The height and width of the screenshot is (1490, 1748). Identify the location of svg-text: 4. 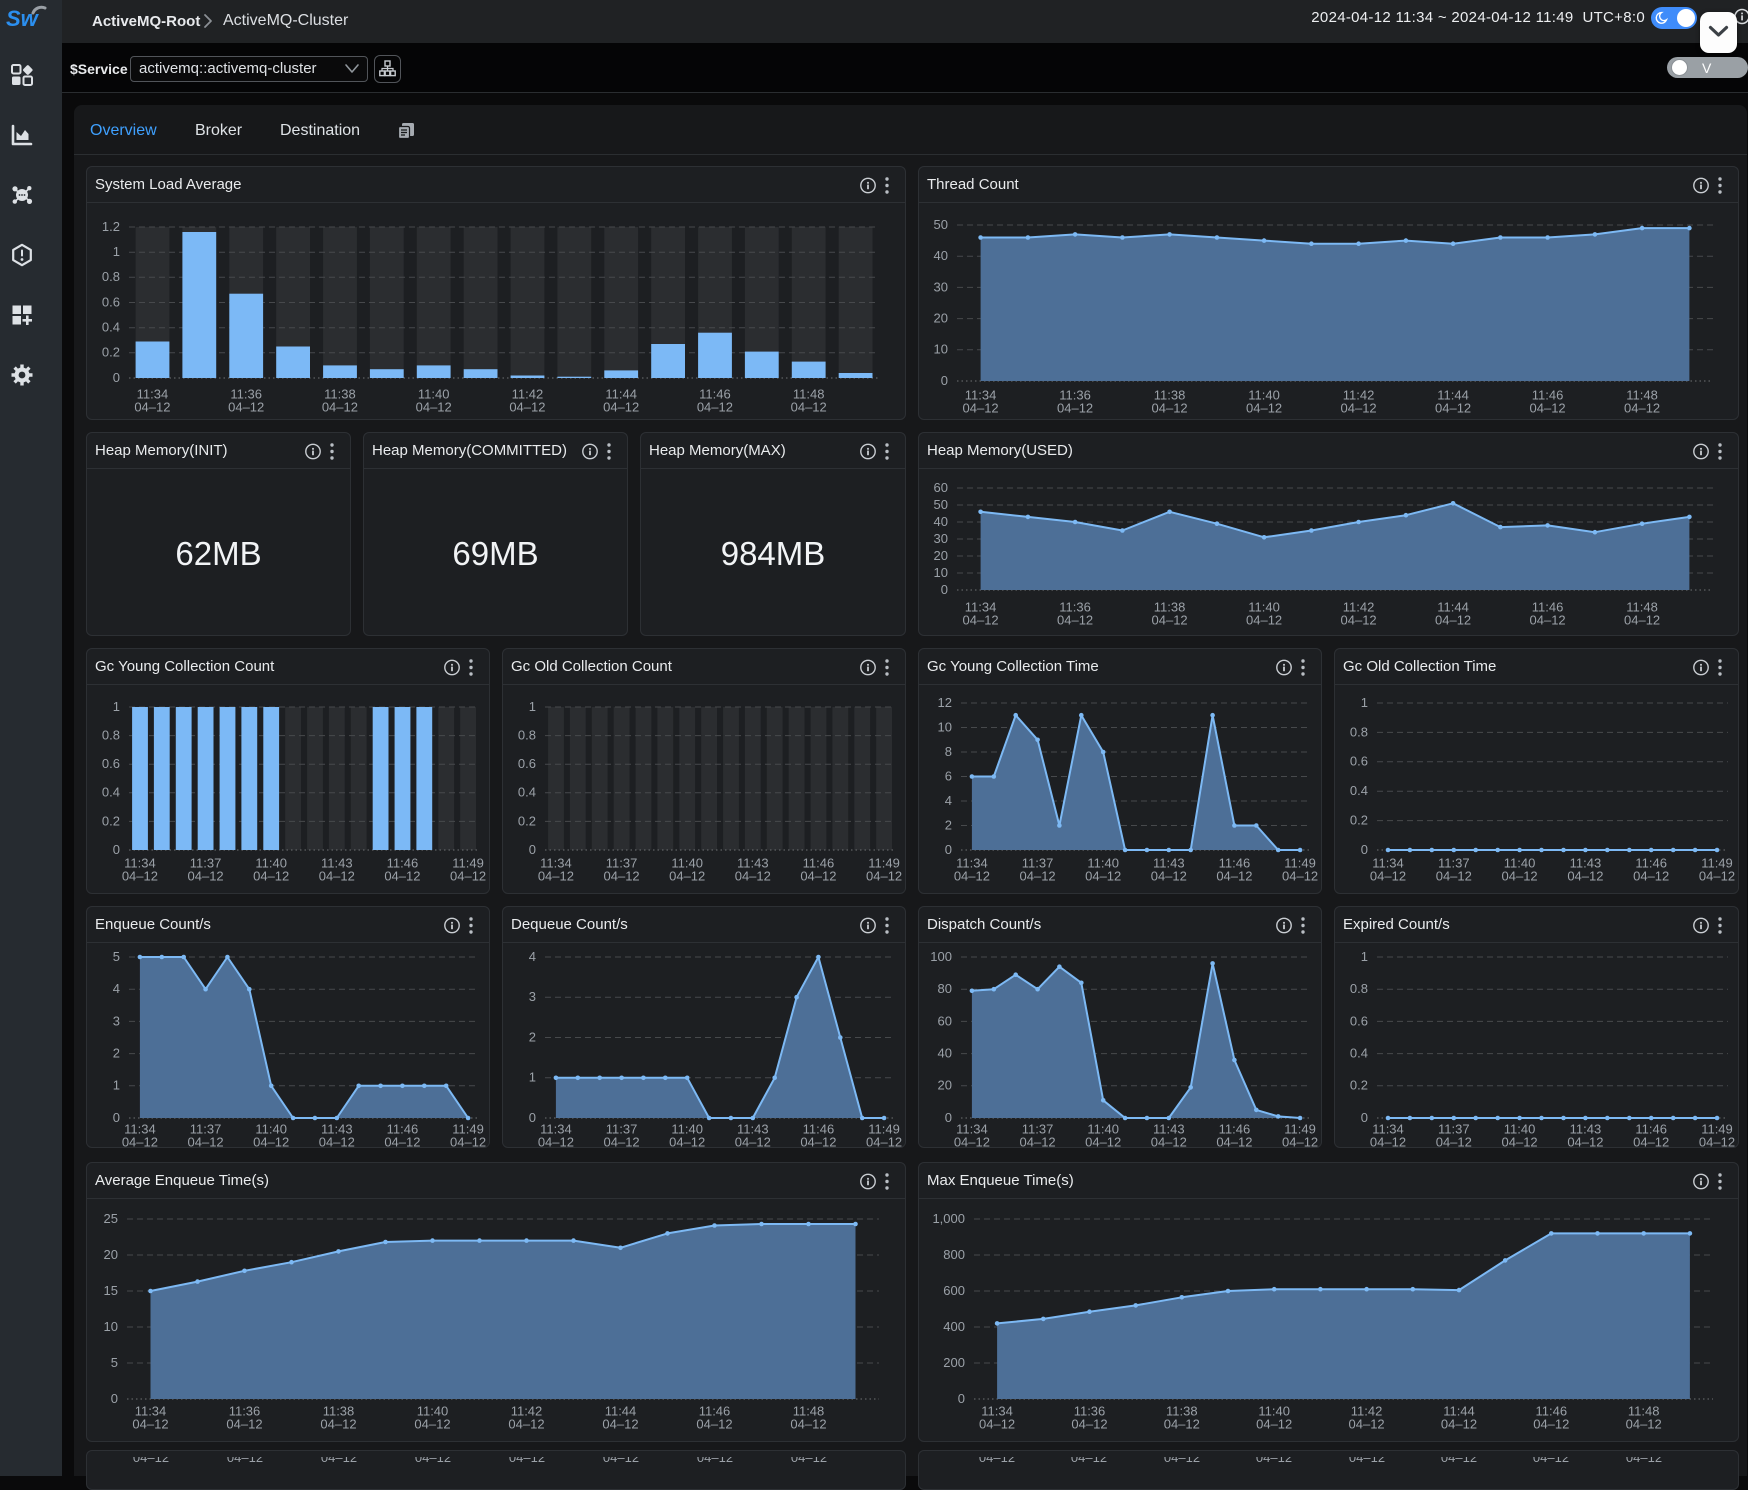
(116, 988).